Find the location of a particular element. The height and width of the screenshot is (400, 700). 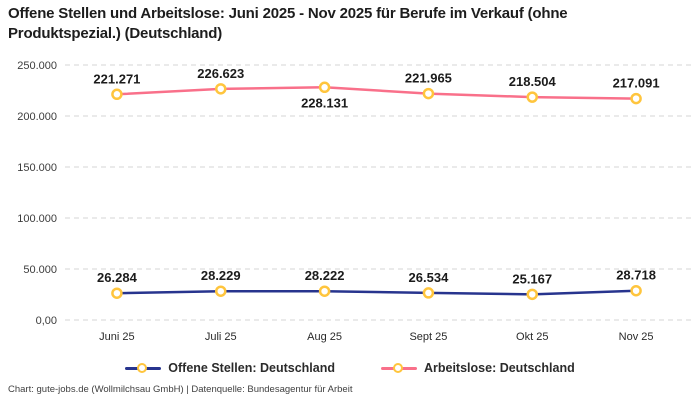

y-axis-tick-label: 0,00 is located at coordinates (46, 321).